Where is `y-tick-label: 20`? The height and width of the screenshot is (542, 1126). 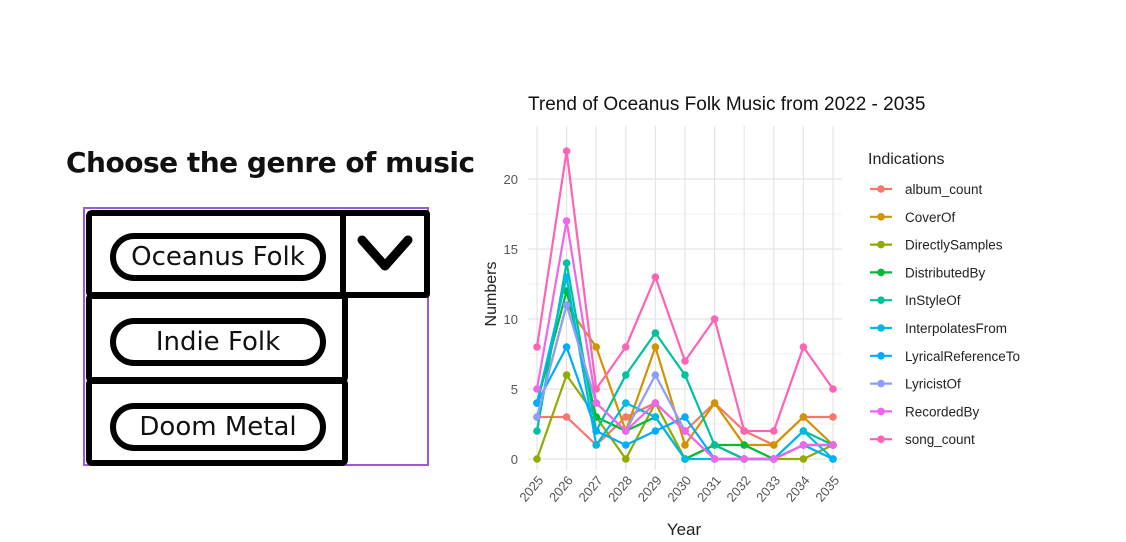
y-tick-label: 20 is located at coordinates (511, 179).